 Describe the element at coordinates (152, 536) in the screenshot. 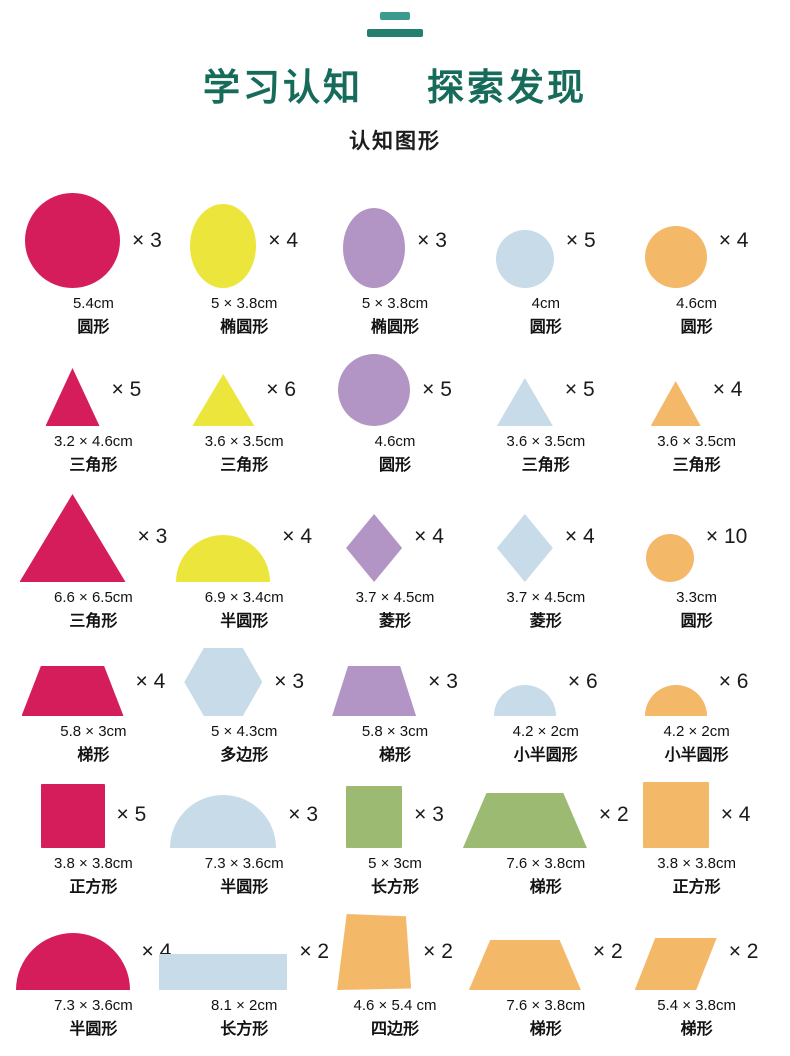

I see `shape-count: × 3` at that location.